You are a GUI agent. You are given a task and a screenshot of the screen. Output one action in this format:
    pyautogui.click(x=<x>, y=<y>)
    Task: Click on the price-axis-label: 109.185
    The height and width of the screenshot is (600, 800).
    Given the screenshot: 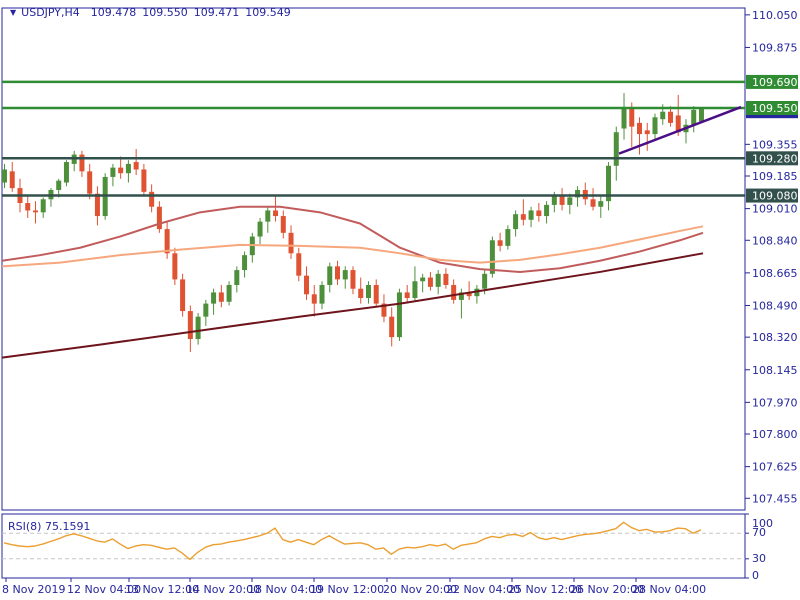 What is the action you would take?
    pyautogui.click(x=775, y=176)
    